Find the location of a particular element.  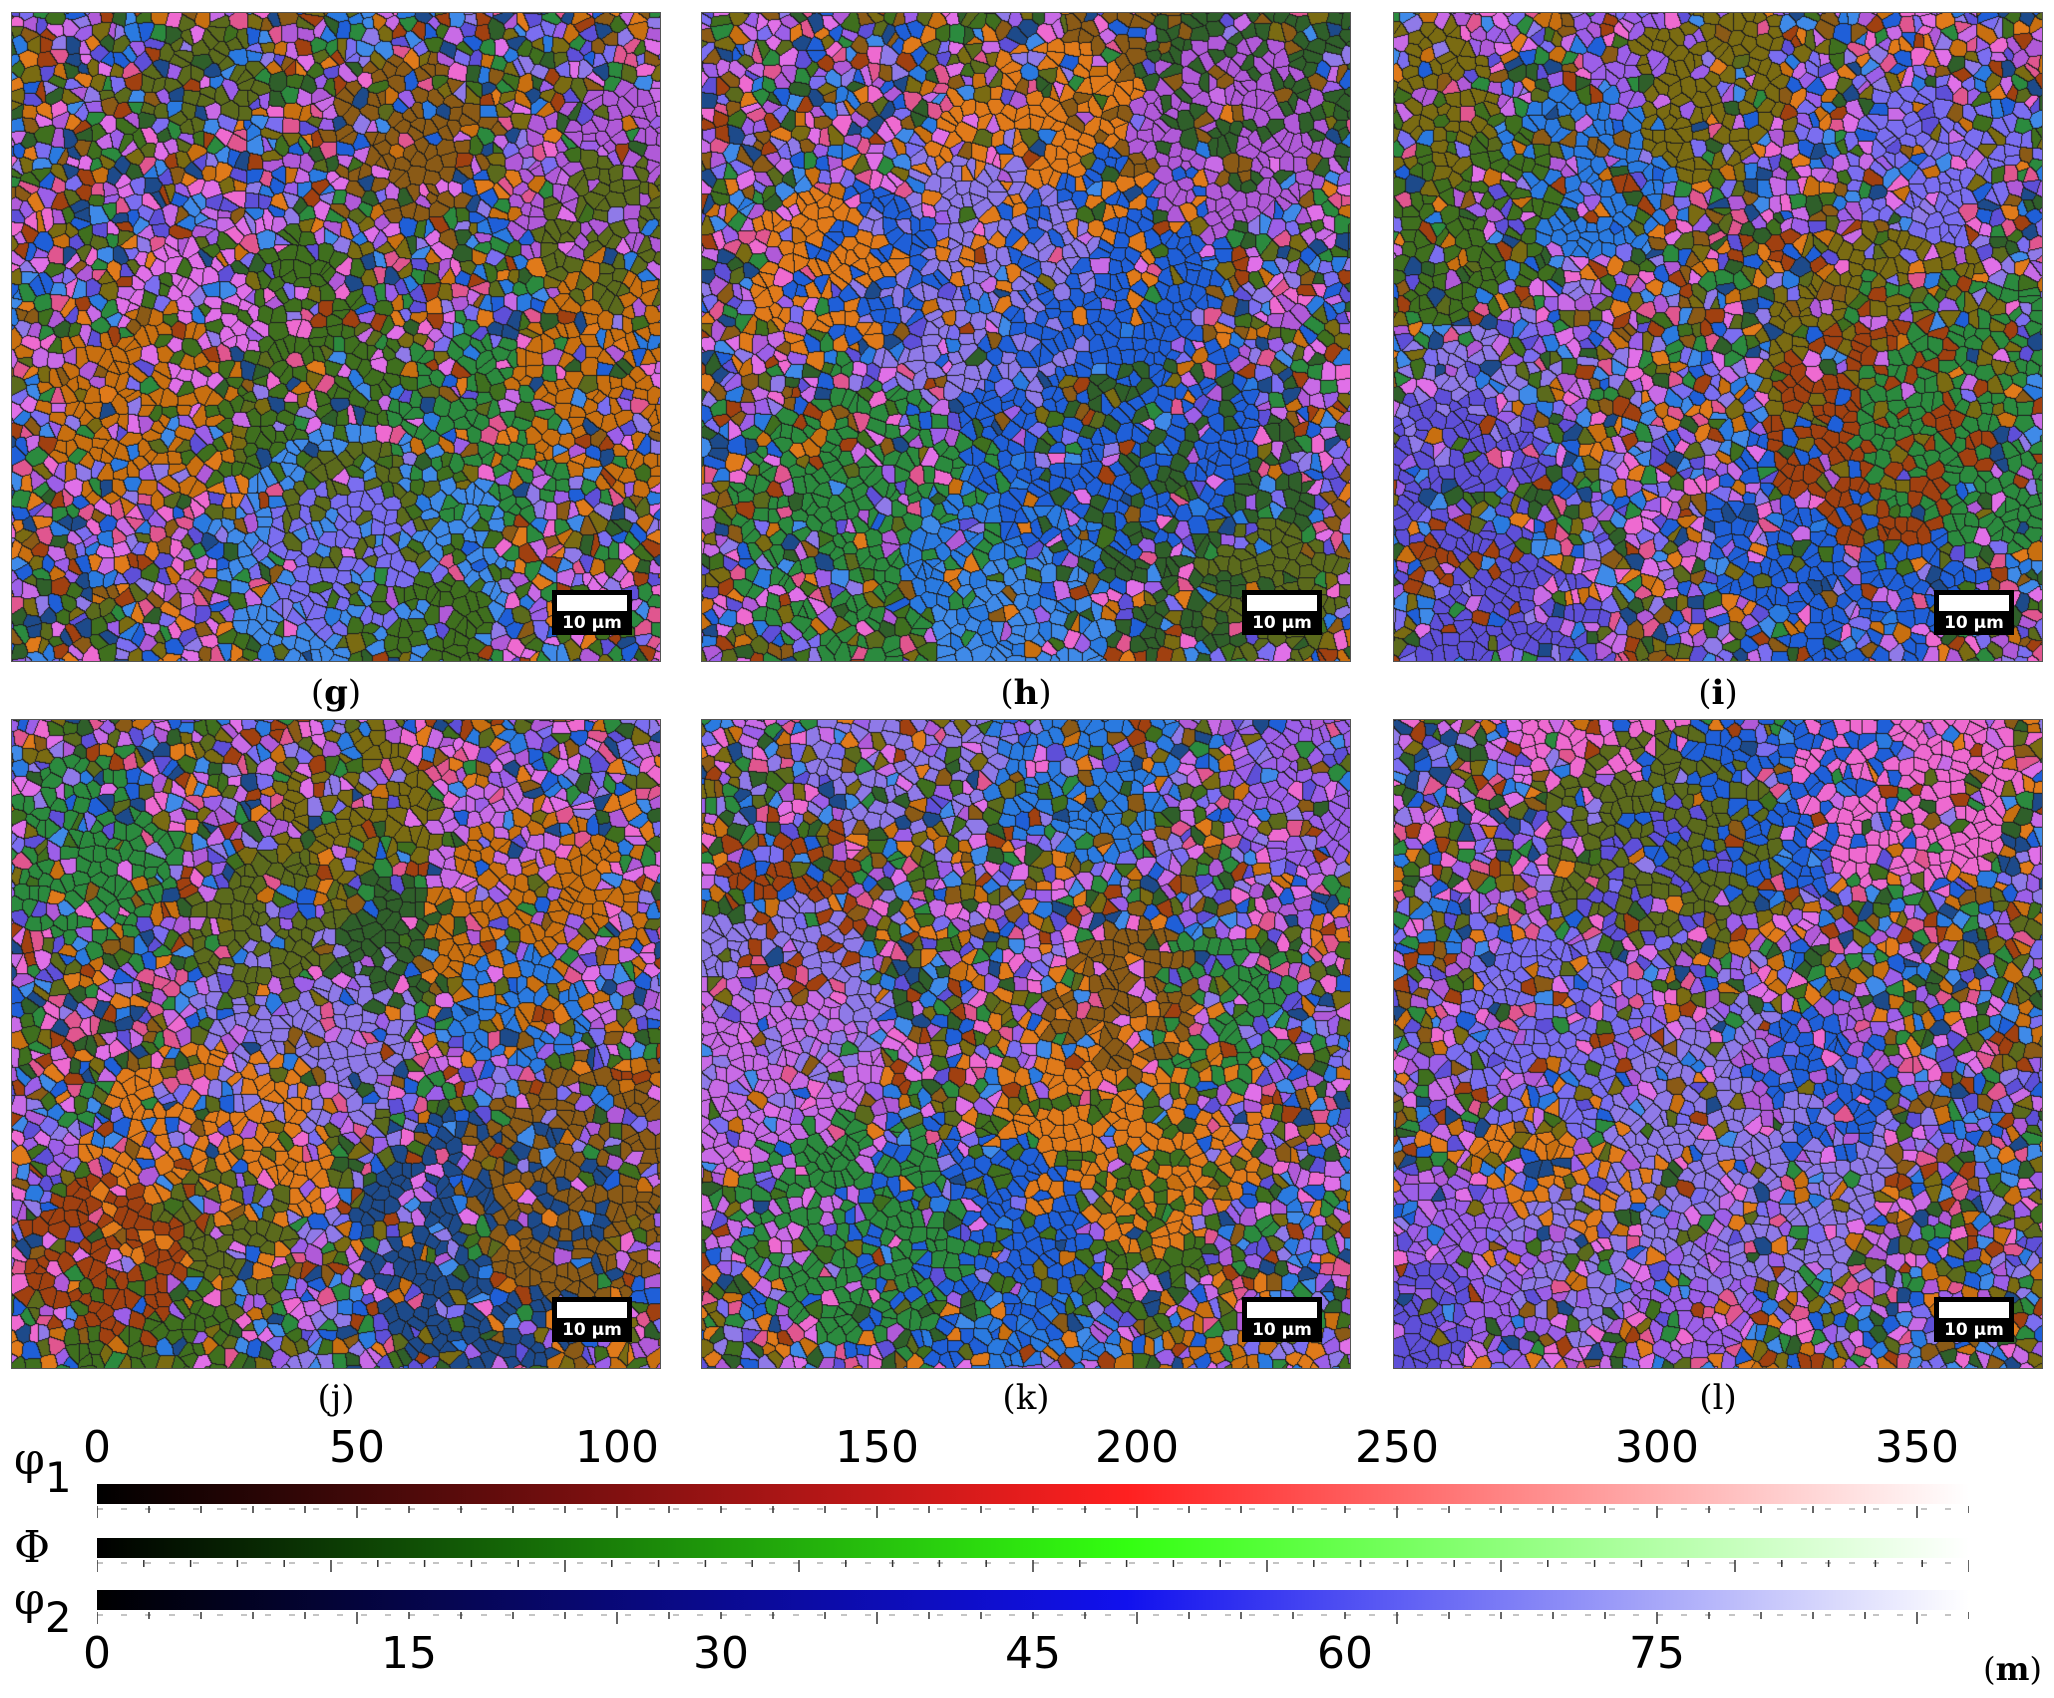

ebsd-map-h: 10 µm is located at coordinates (1026, 337).